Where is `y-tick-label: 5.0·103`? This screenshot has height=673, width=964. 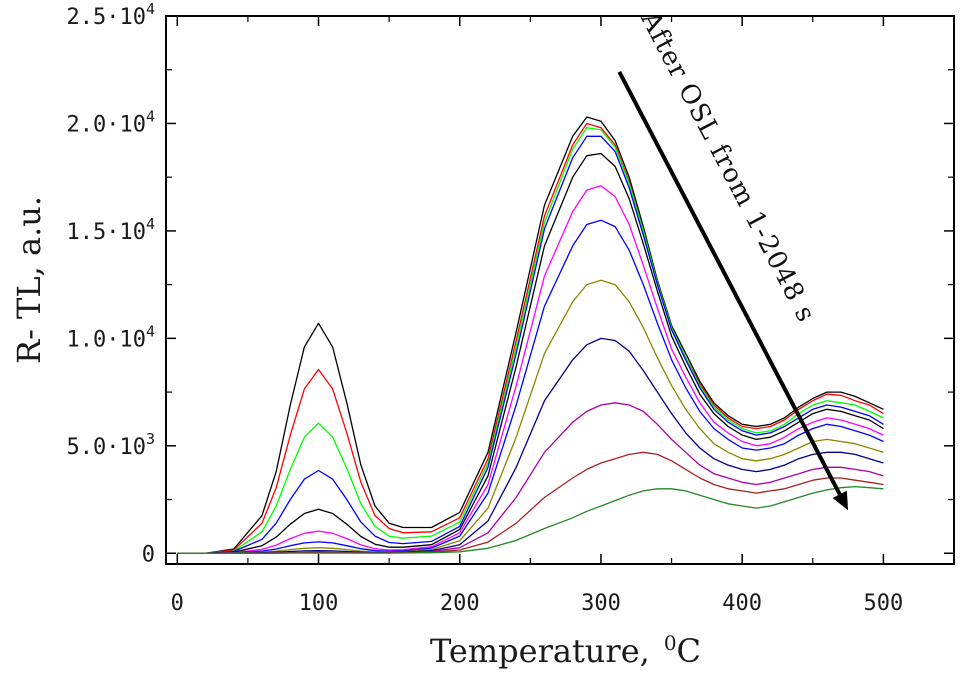
y-tick-label: 5.0·103 is located at coordinates (110, 445).